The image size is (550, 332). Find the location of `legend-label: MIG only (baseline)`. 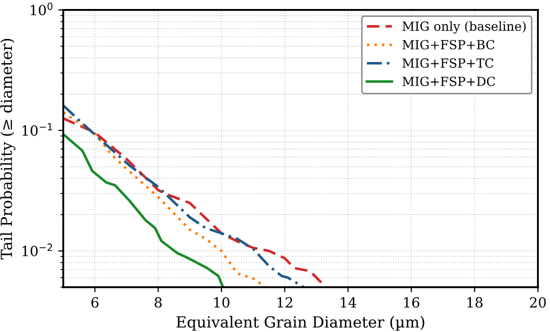

legend-label: MIG only (baseline) is located at coordinates (464, 27).